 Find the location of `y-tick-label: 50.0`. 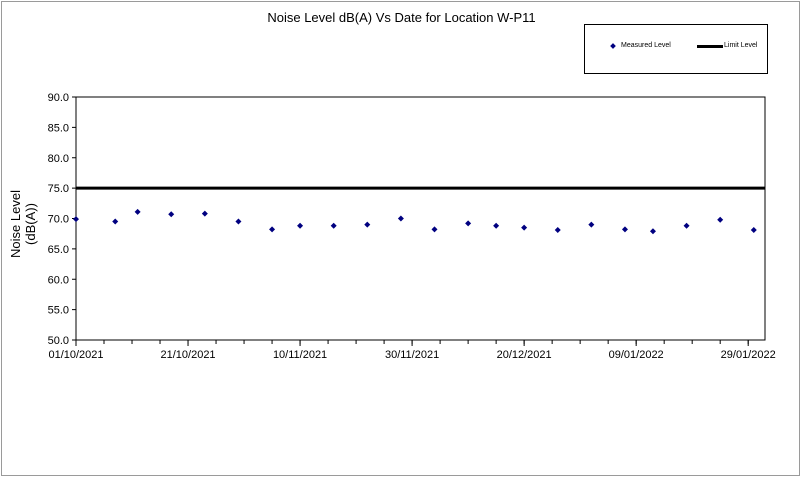

y-tick-label: 50.0 is located at coordinates (58, 341).